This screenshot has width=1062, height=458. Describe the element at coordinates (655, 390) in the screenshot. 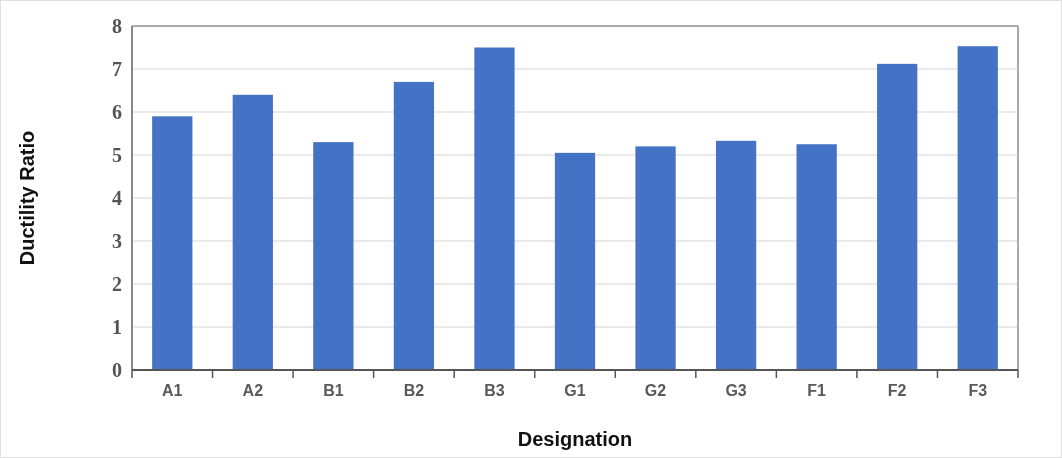

I see `x-tick-label: G2` at that location.